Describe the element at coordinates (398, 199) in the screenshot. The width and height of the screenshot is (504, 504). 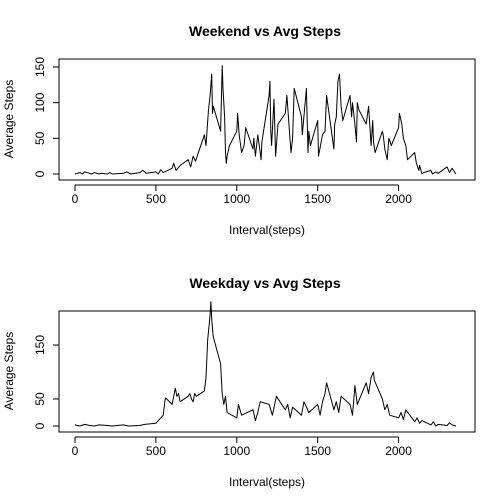
I see `weekend-x-tick-label: 2000` at that location.